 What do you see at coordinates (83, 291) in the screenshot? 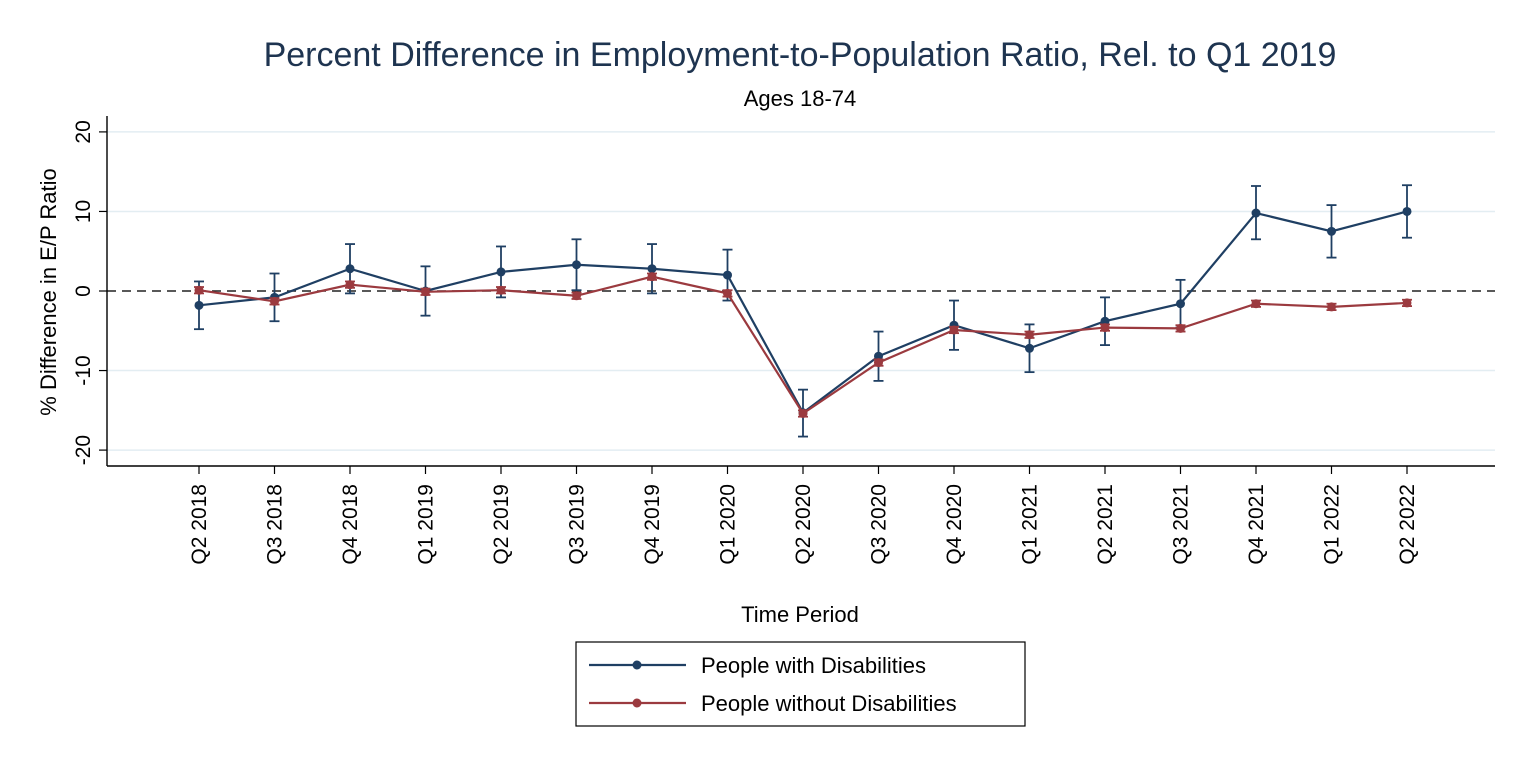
I see `y-tick-label: 0` at bounding box center [83, 291].